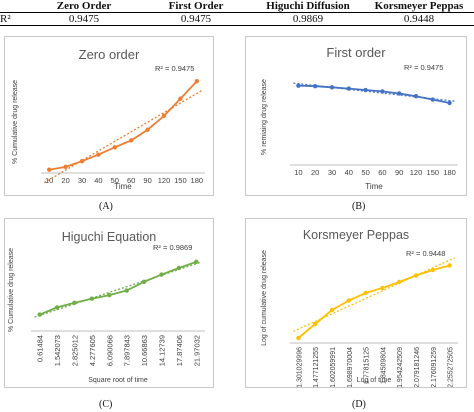 This screenshot has height=412, width=474. Describe the element at coordinates (106, 404) in the screenshot. I see `panel-label-c: (C)` at that location.